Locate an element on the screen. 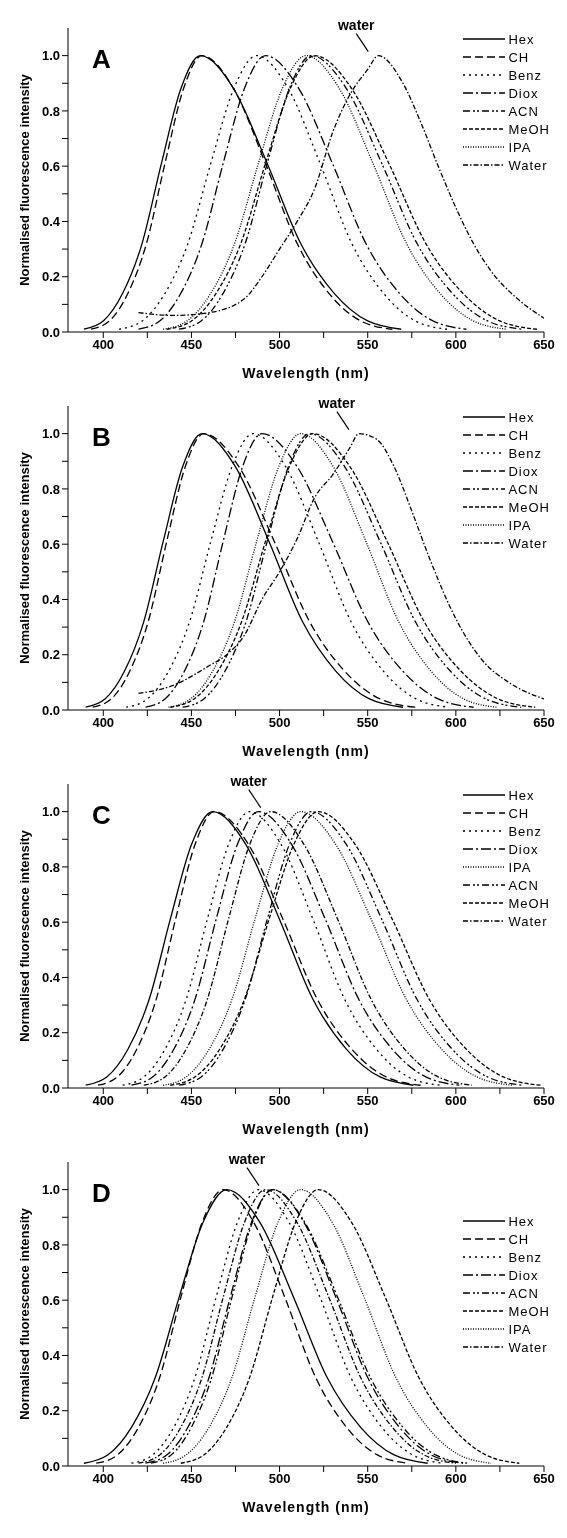 The height and width of the screenshot is (1538, 567). text: B is located at coordinates (101, 437).